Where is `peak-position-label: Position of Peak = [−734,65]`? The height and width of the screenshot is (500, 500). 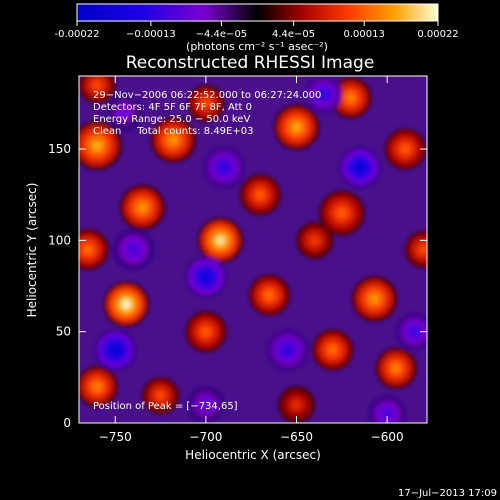
peak-position-label: Position of Peak = [−734,65] is located at coordinates (165, 406).